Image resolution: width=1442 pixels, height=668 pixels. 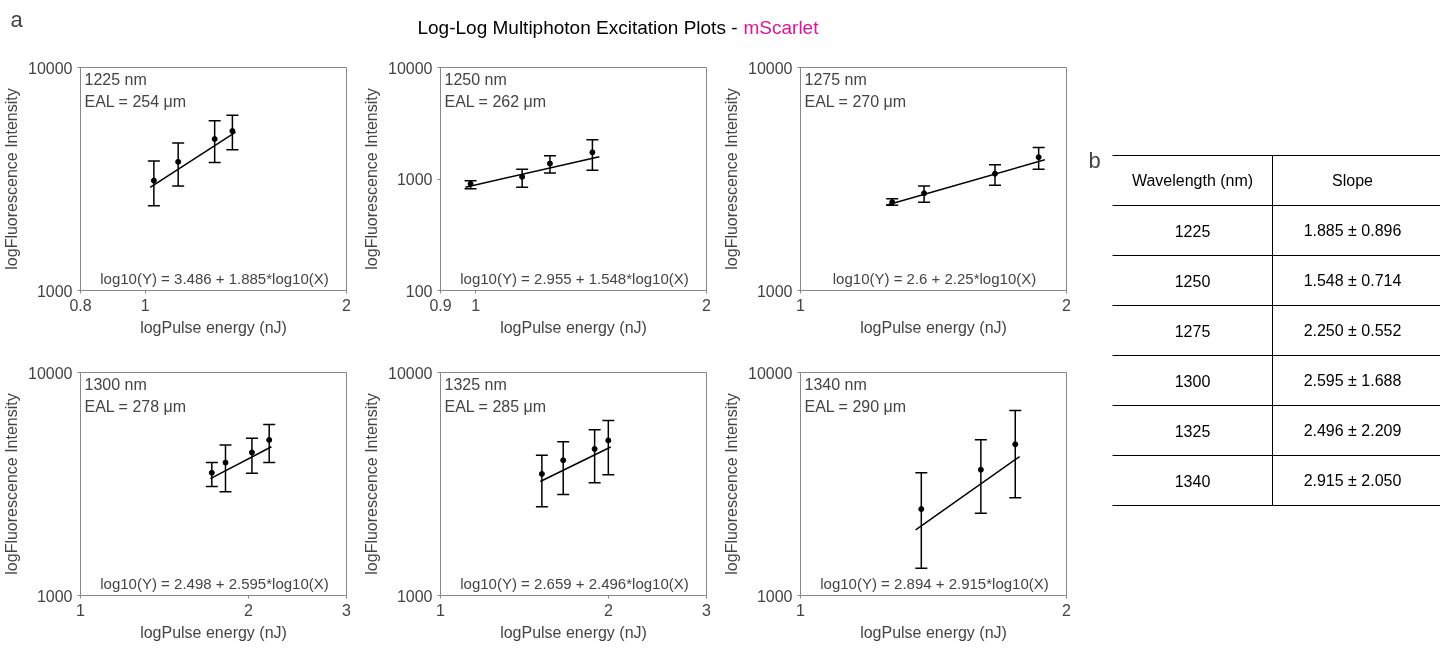 What do you see at coordinates (1192, 281) in the screenshot?
I see `y-tick-label: 1250` at bounding box center [1192, 281].